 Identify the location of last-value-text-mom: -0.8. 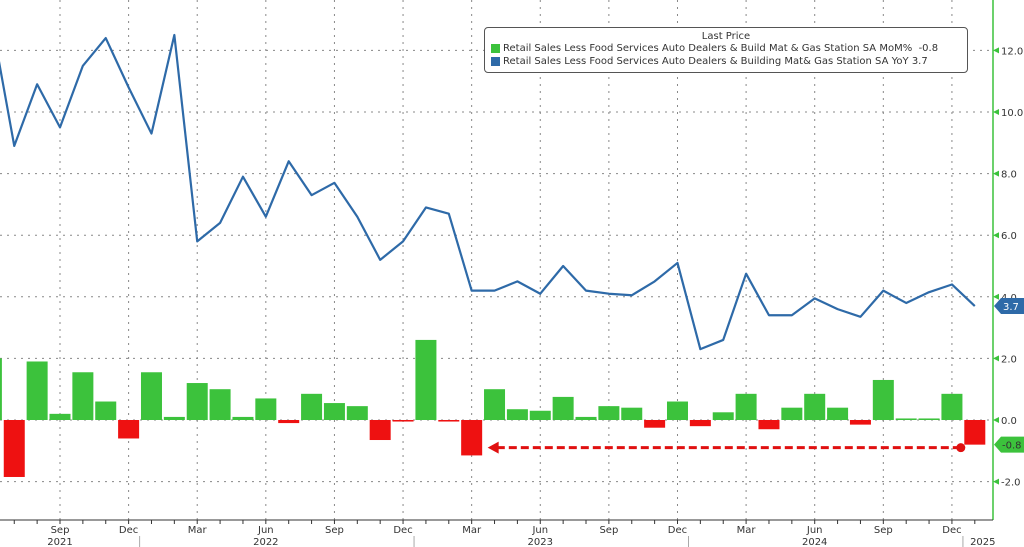
(1012, 446).